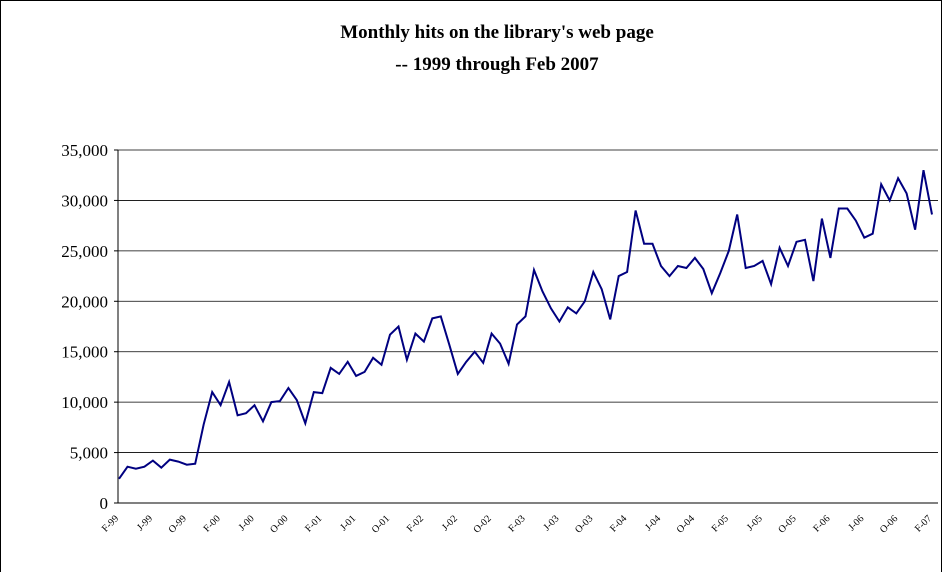 The height and width of the screenshot is (572, 942). What do you see at coordinates (104, 503) in the screenshot?
I see `y-tick-label: 0` at bounding box center [104, 503].